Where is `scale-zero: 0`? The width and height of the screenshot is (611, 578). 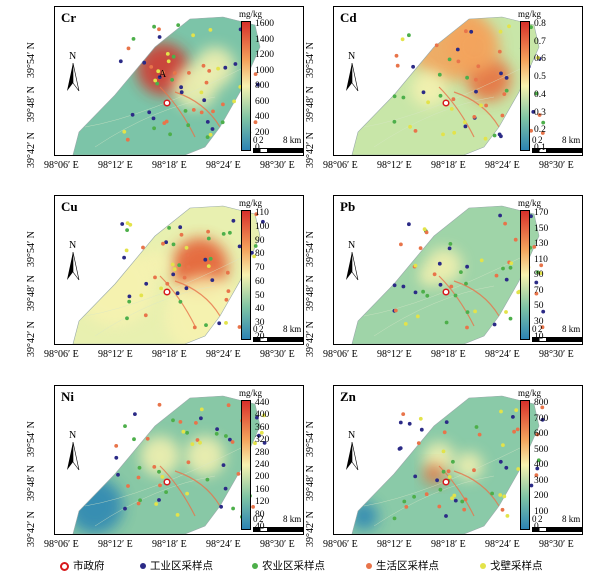 scale-zero: 0 is located at coordinates (255, 519).